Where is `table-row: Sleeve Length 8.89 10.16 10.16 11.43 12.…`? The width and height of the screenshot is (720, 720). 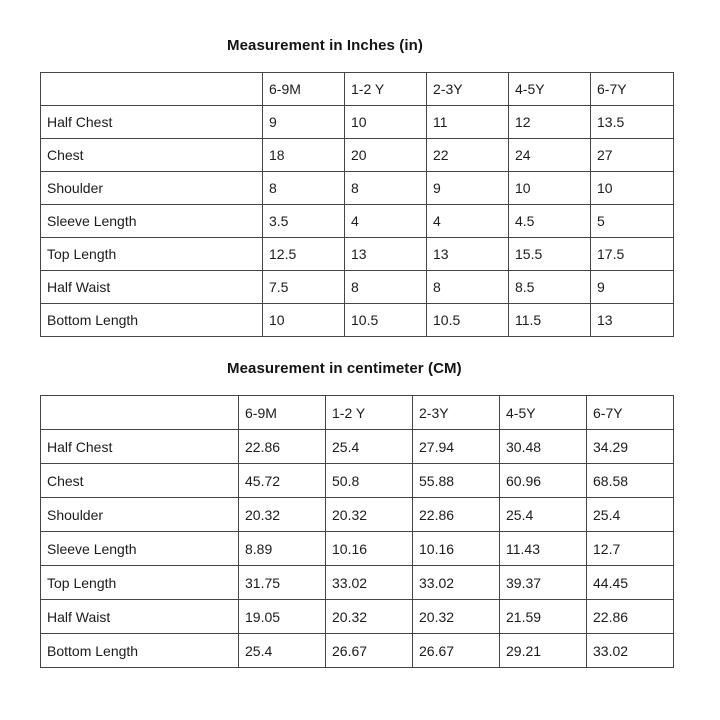 table-row: Sleeve Length 8.89 10.16 10.16 11.43 12.… is located at coordinates (357, 548).